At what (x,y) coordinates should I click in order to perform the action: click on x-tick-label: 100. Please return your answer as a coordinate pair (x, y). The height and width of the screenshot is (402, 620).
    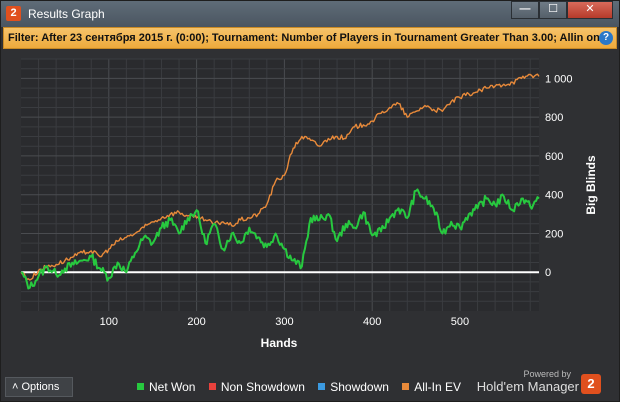
    Looking at the image, I should click on (109, 322).